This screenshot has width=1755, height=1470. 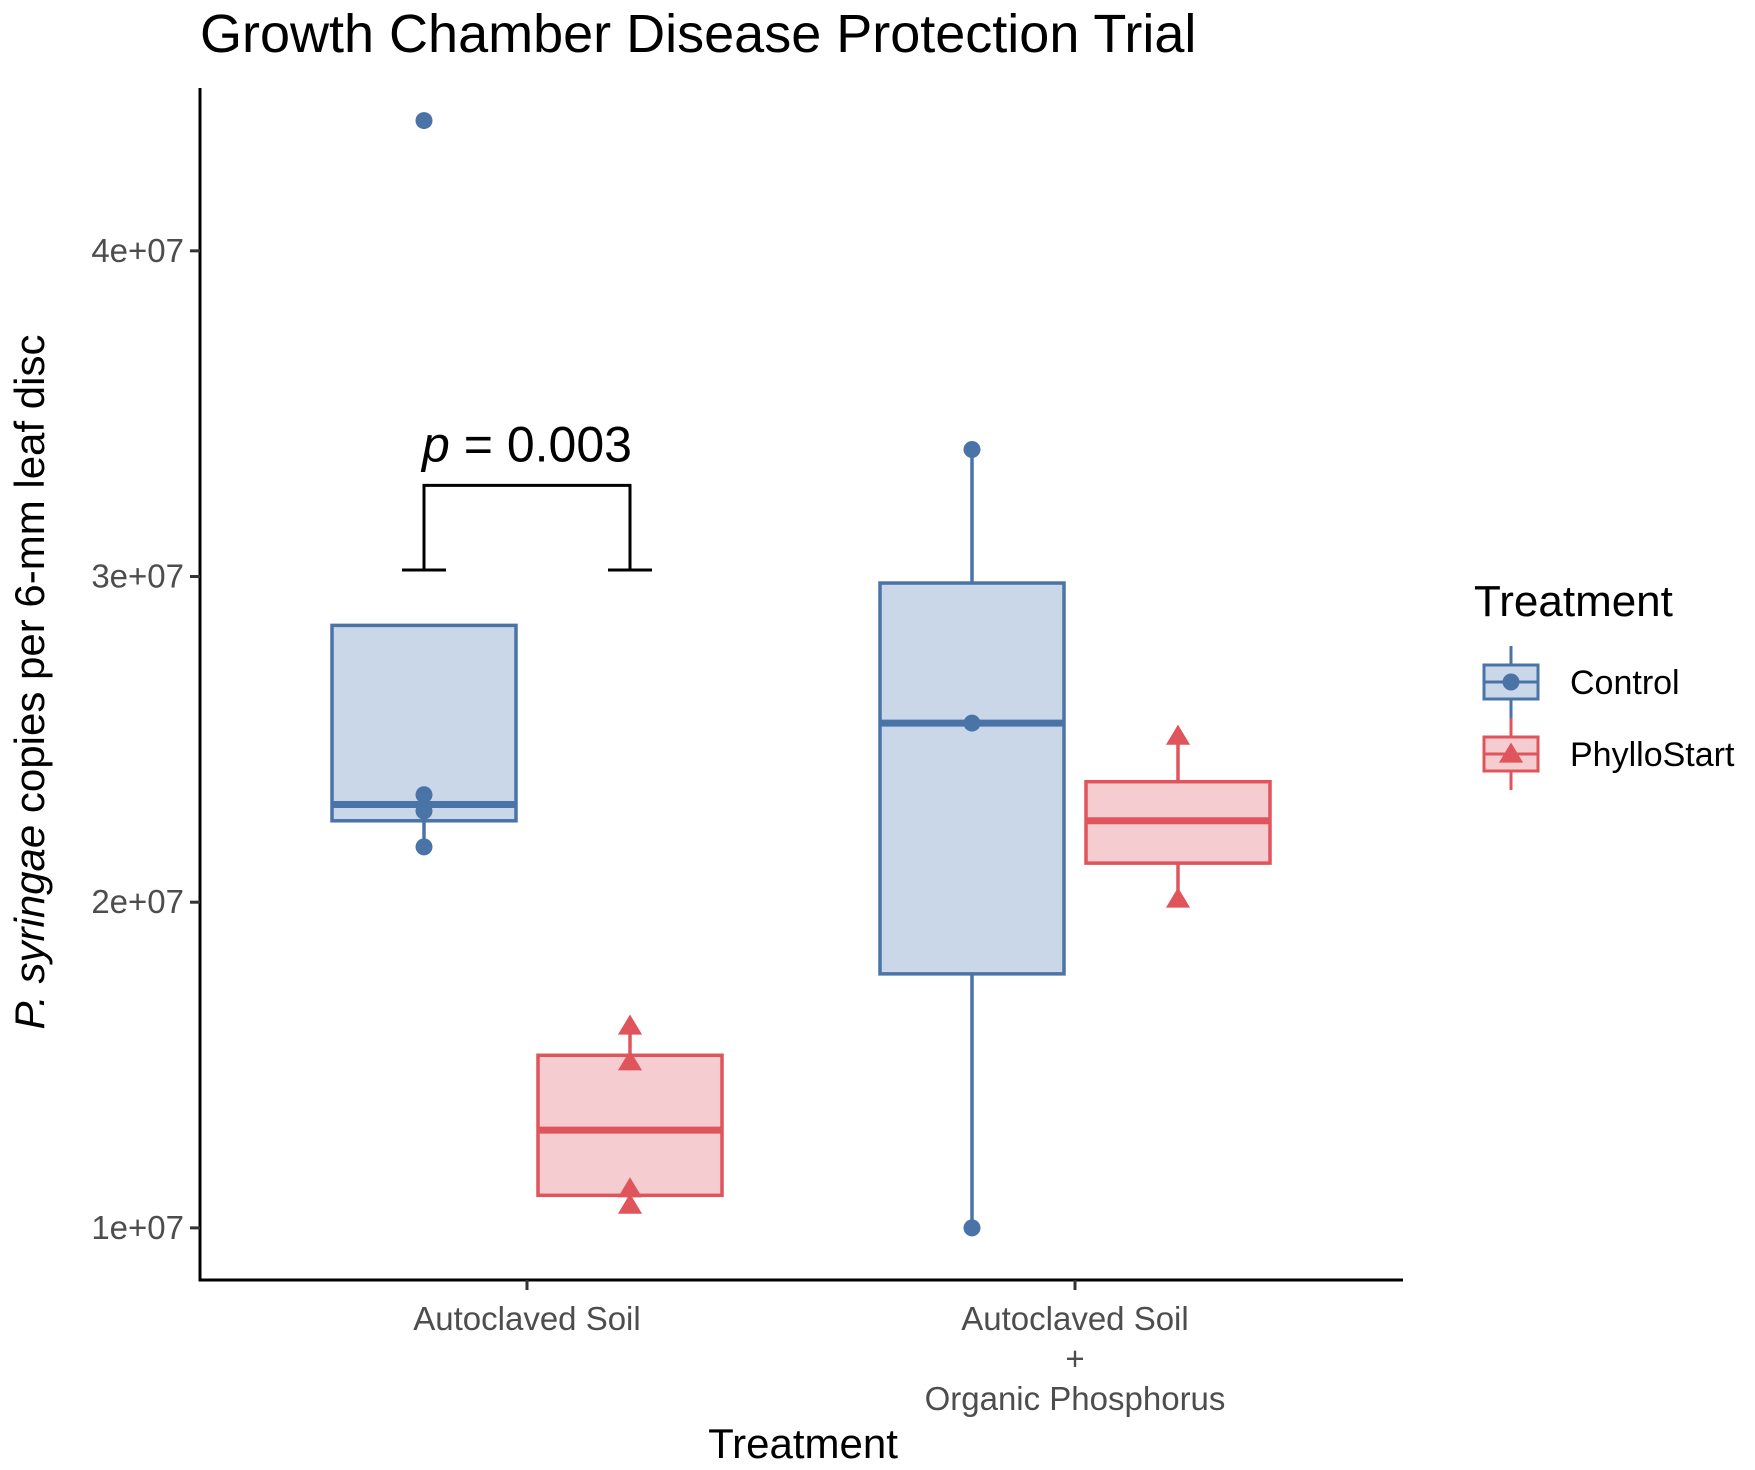 What do you see at coordinates (29, 927) in the screenshot?
I see `y-axis-title-italic: P. syringae` at bounding box center [29, 927].